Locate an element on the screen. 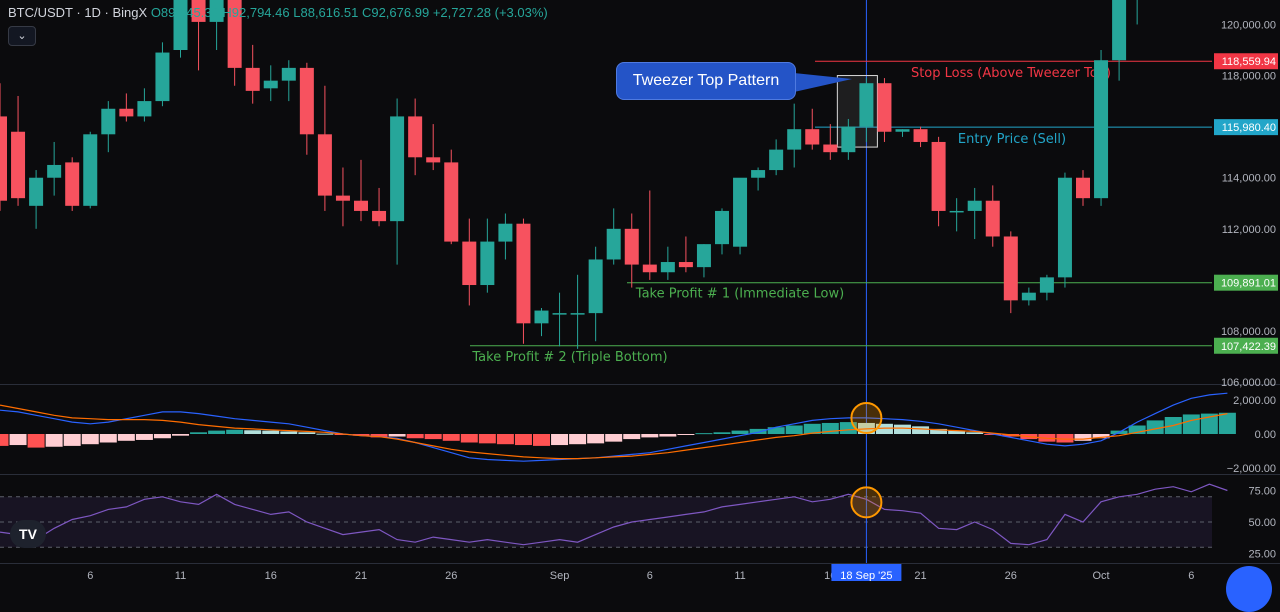 The width and height of the screenshot is (1280, 612). price-tick: 112,000.00 is located at coordinates (1249, 230).